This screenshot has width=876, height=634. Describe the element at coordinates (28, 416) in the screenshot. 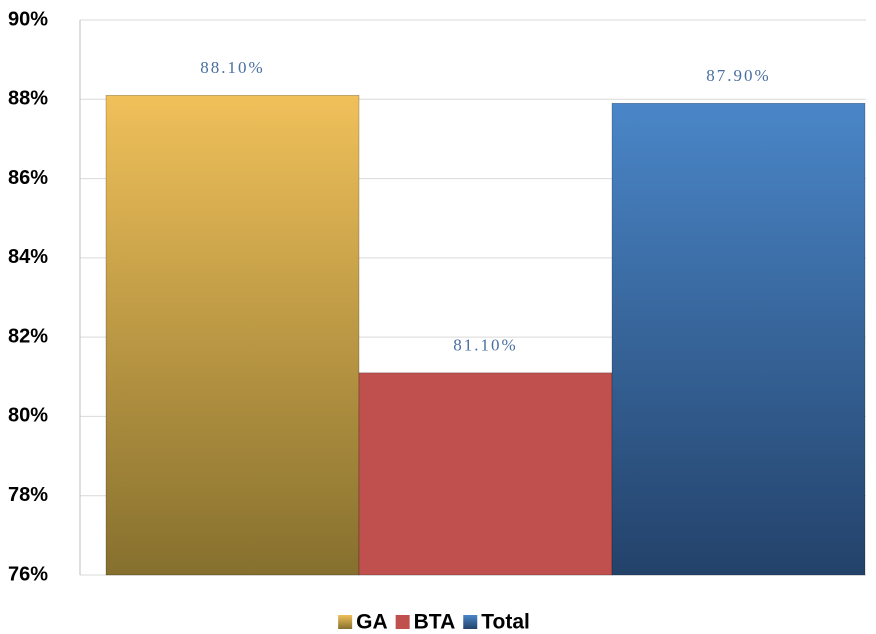

I see `y-tick-label: 80%` at that location.